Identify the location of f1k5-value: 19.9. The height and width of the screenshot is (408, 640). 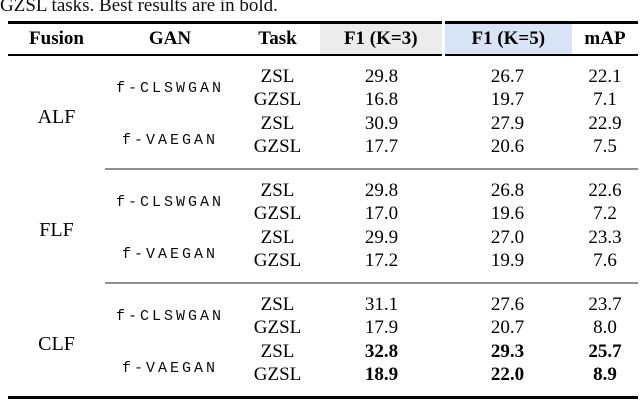
(507, 261).